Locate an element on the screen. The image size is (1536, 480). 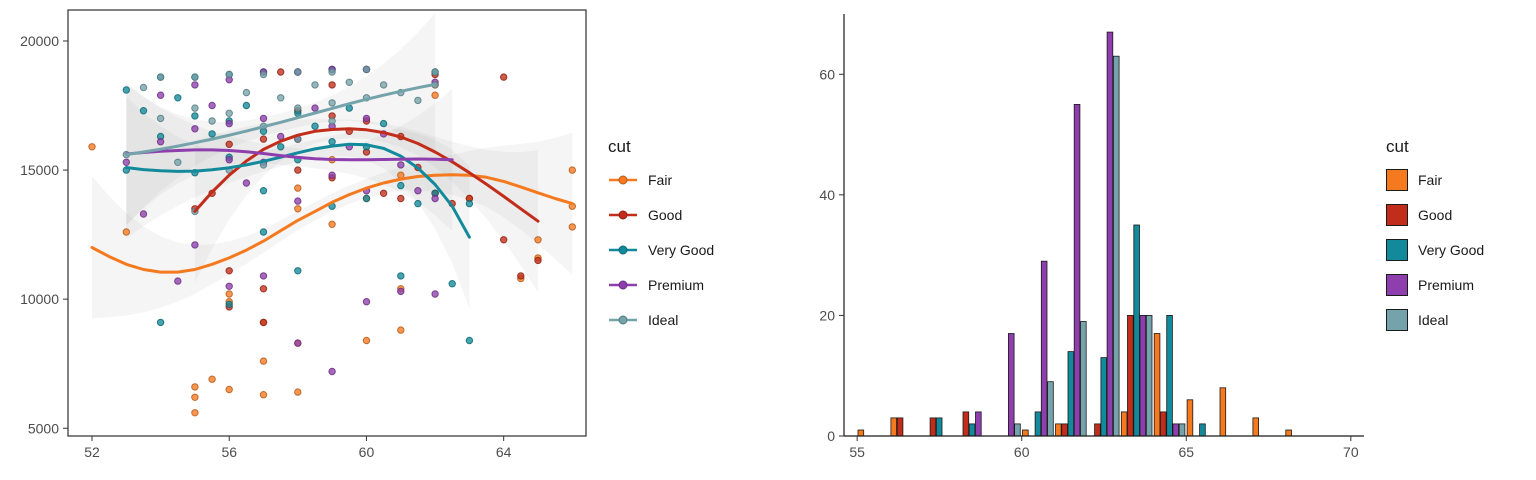
x-tick-label: 55 is located at coordinates (857, 452).